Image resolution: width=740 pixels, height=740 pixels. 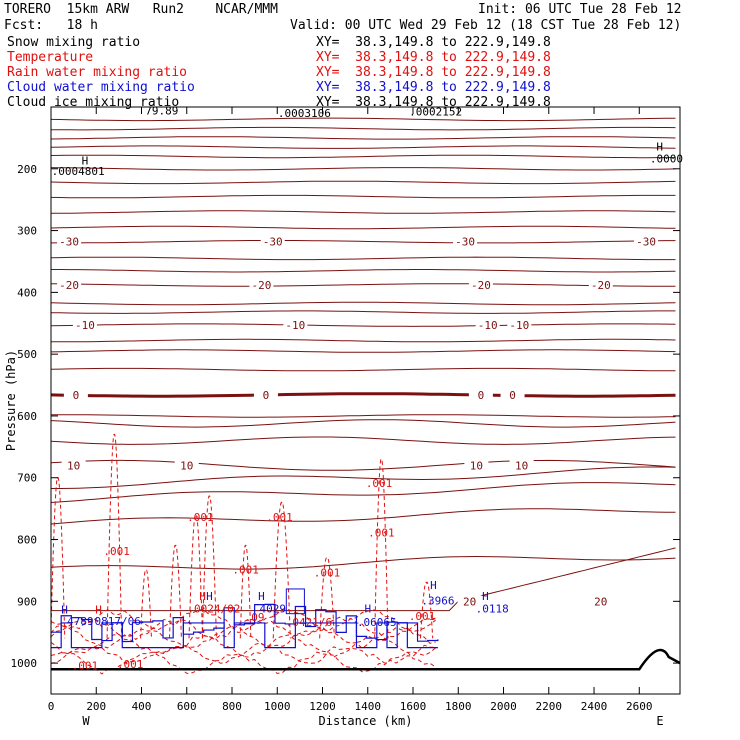 What do you see at coordinates (74, 42) in the screenshot?
I see `legend-snow-label: Snow mixing ratio` at bounding box center [74, 42].